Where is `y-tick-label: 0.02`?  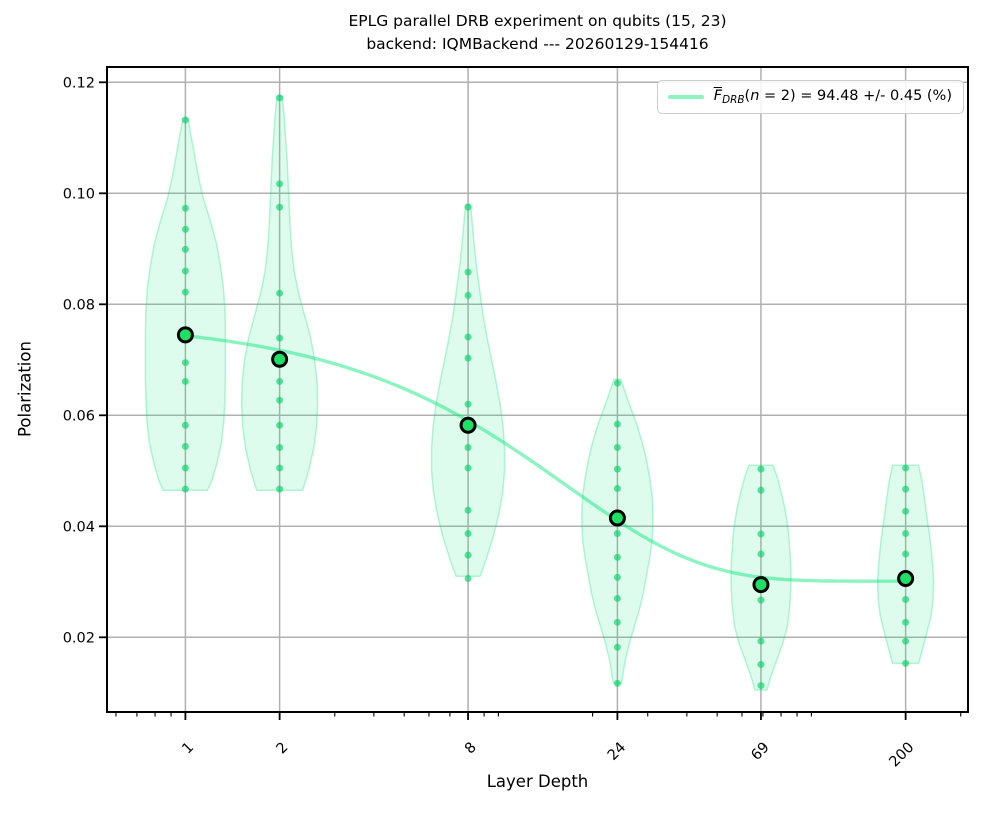
y-tick-label: 0.02 is located at coordinates (79, 639).